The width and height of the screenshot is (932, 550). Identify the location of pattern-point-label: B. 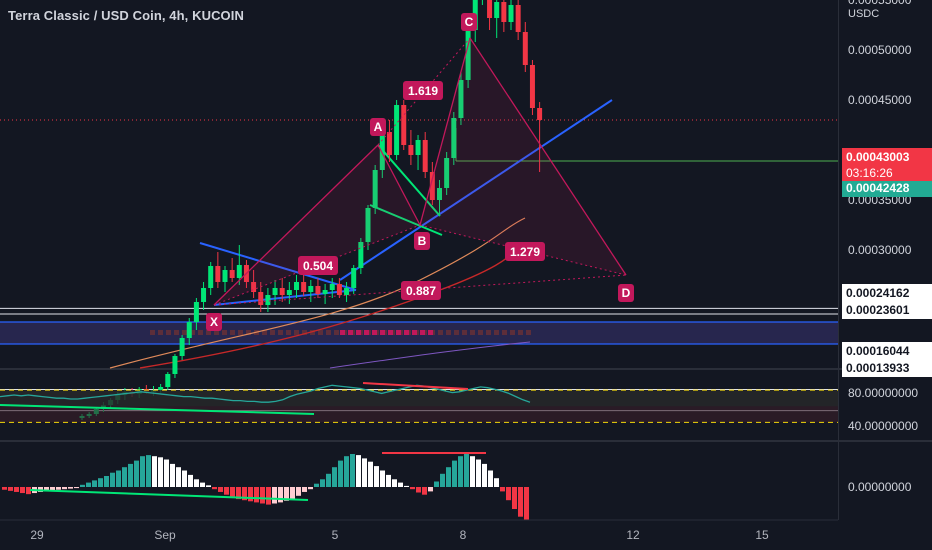
(422, 241).